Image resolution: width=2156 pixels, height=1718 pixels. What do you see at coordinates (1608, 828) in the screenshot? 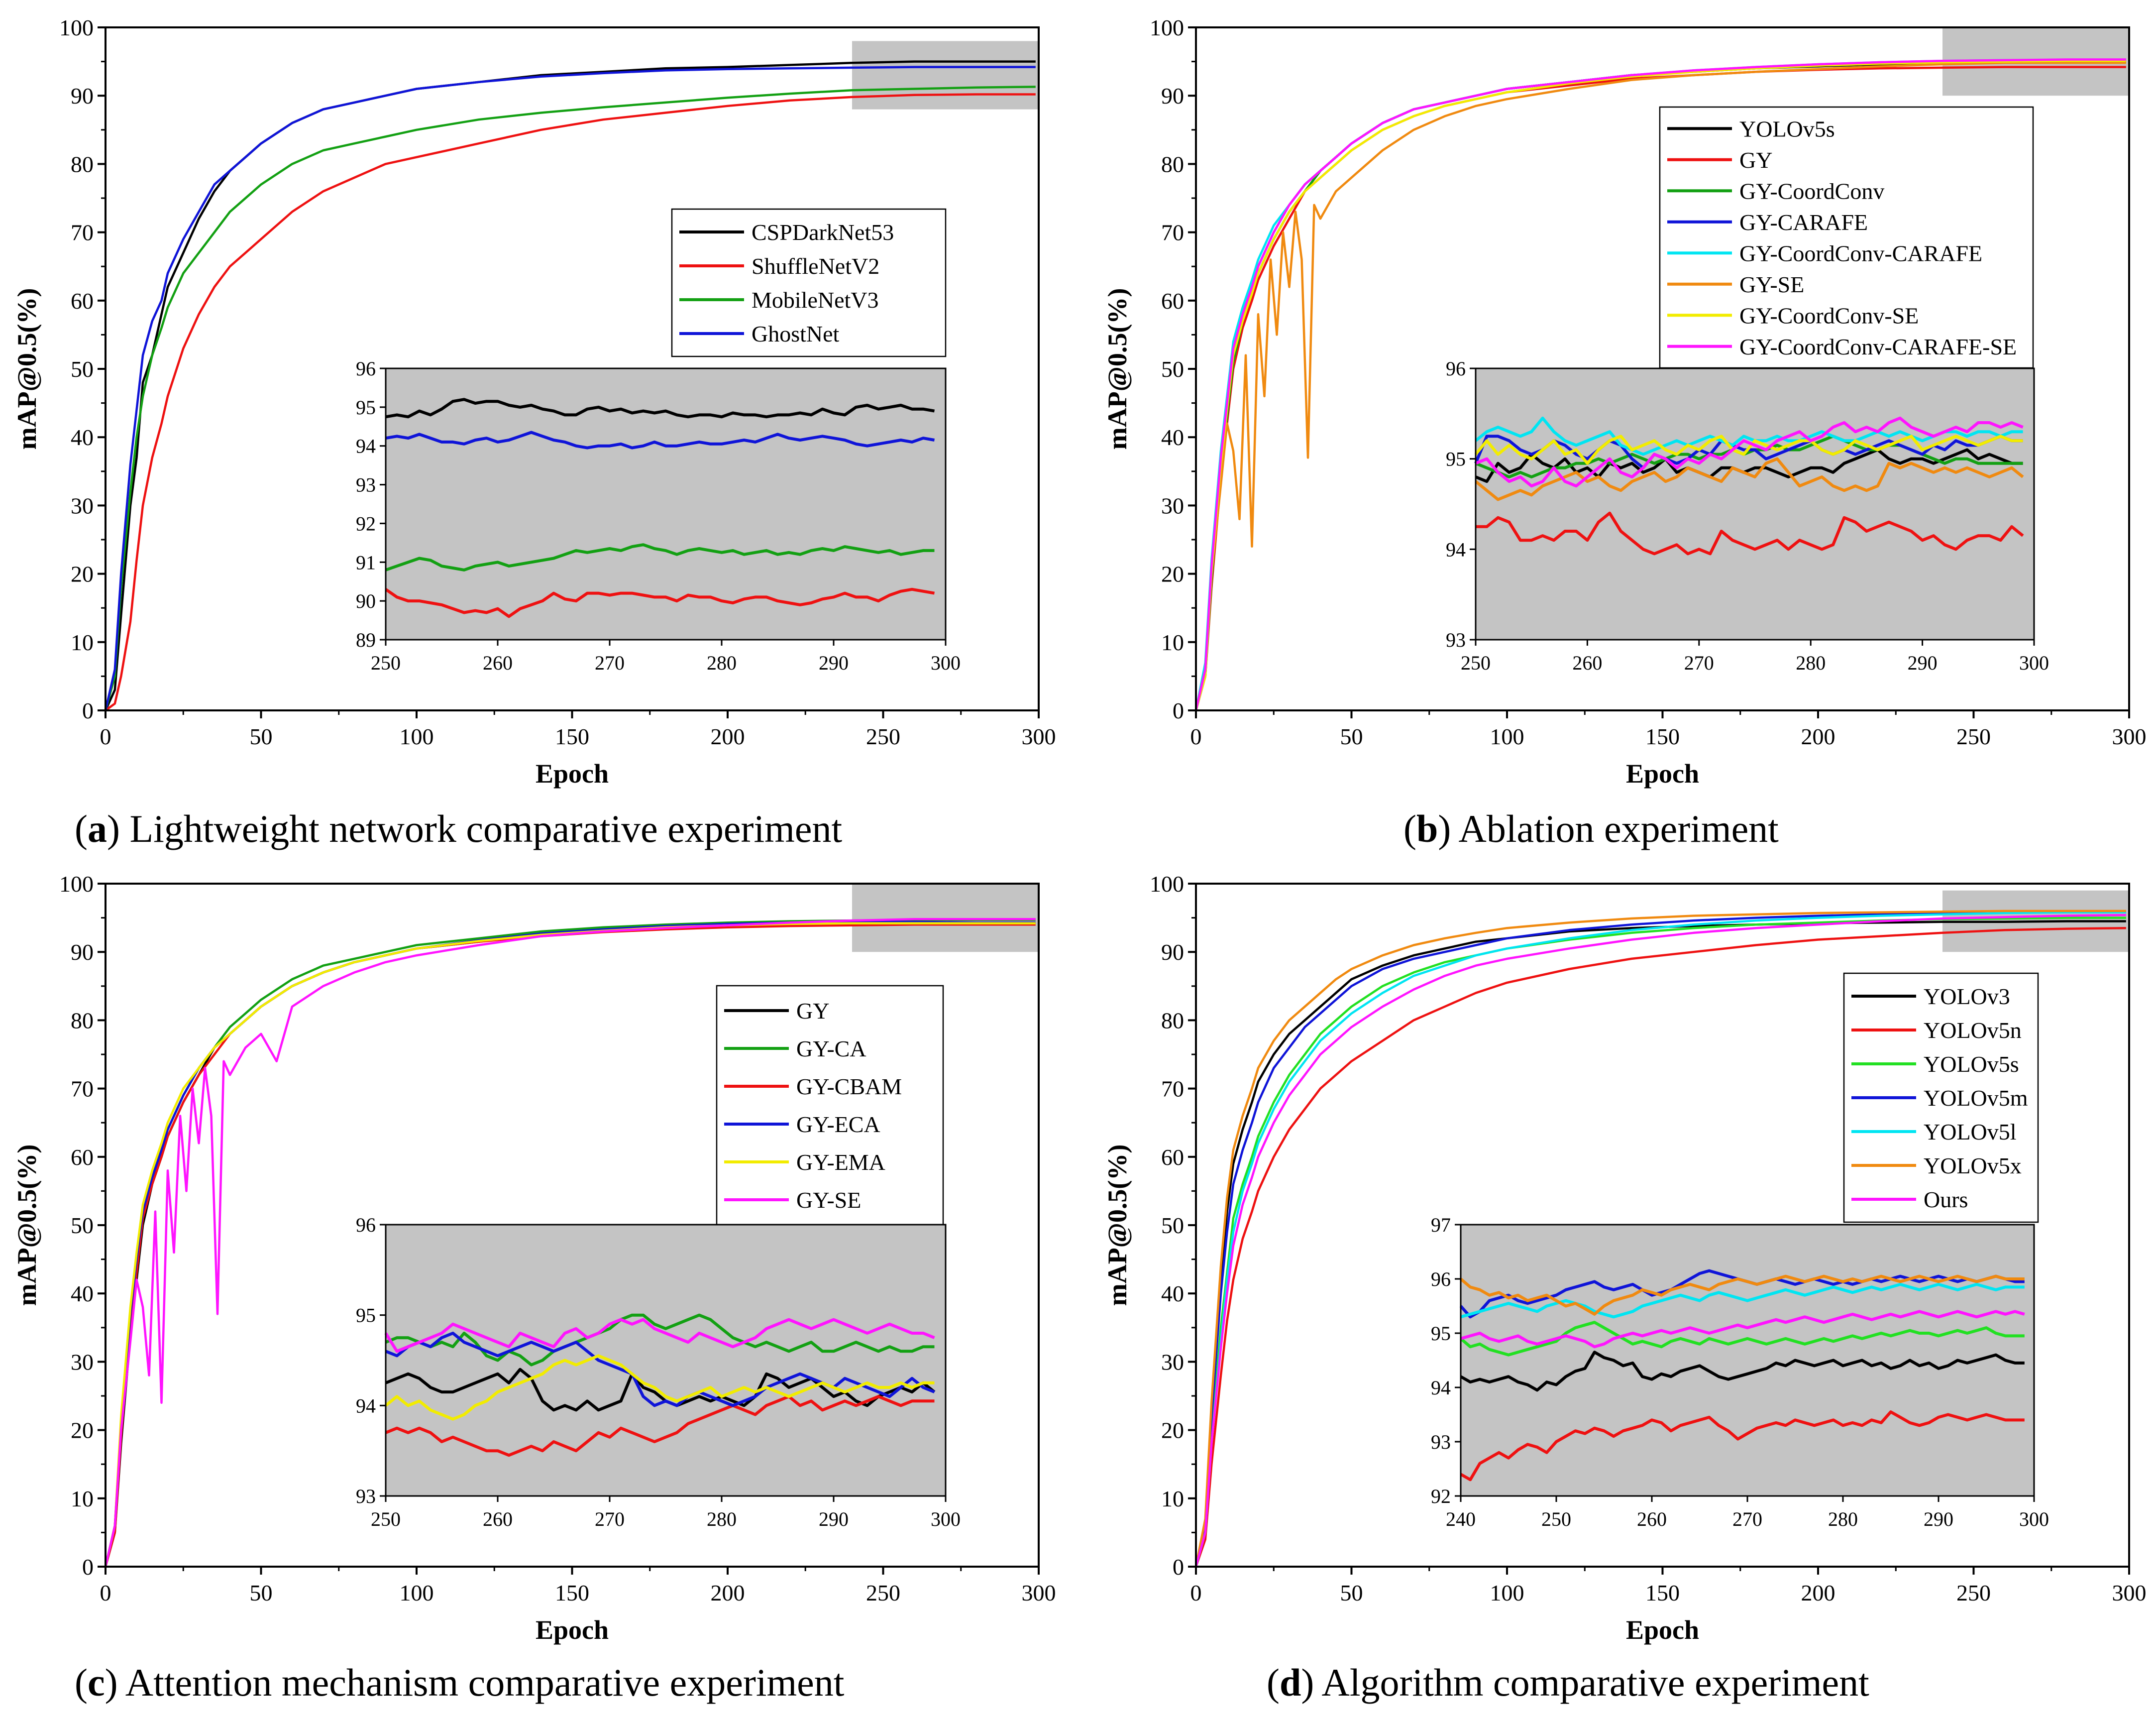
I see `caption-text: ) Ablation experiment` at bounding box center [1608, 828].